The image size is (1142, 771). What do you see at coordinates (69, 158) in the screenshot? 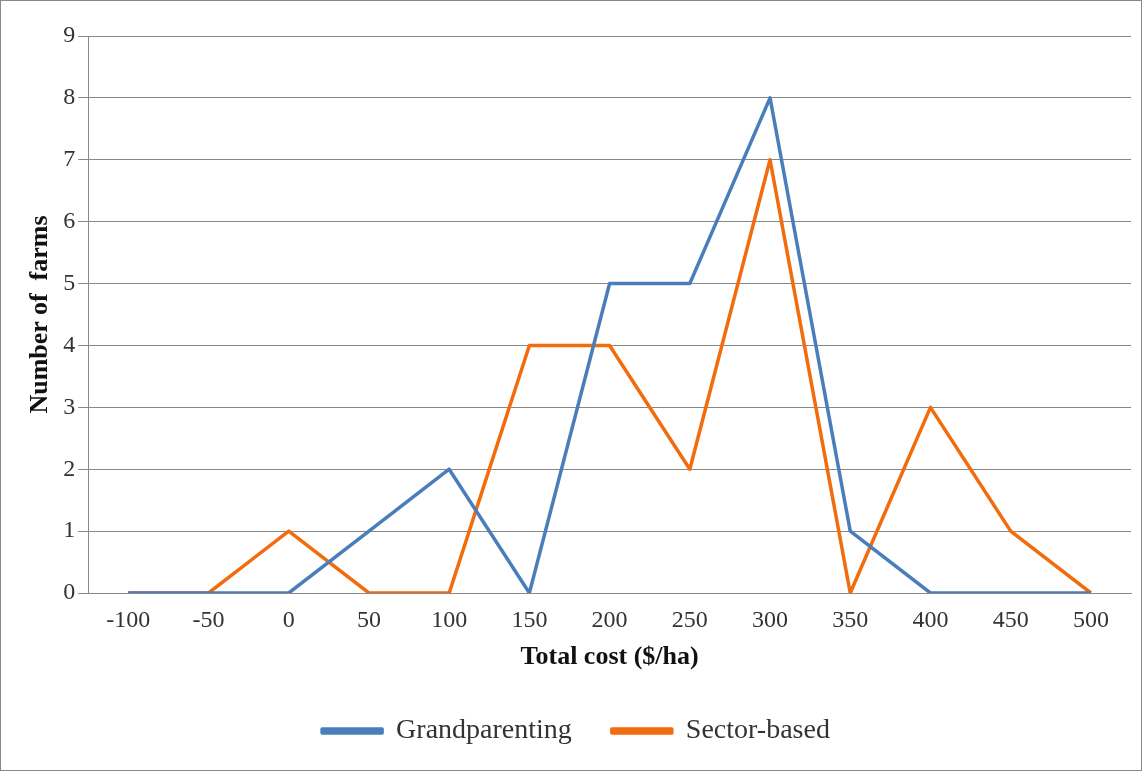
I see `y-tick-label: 7` at bounding box center [69, 158].